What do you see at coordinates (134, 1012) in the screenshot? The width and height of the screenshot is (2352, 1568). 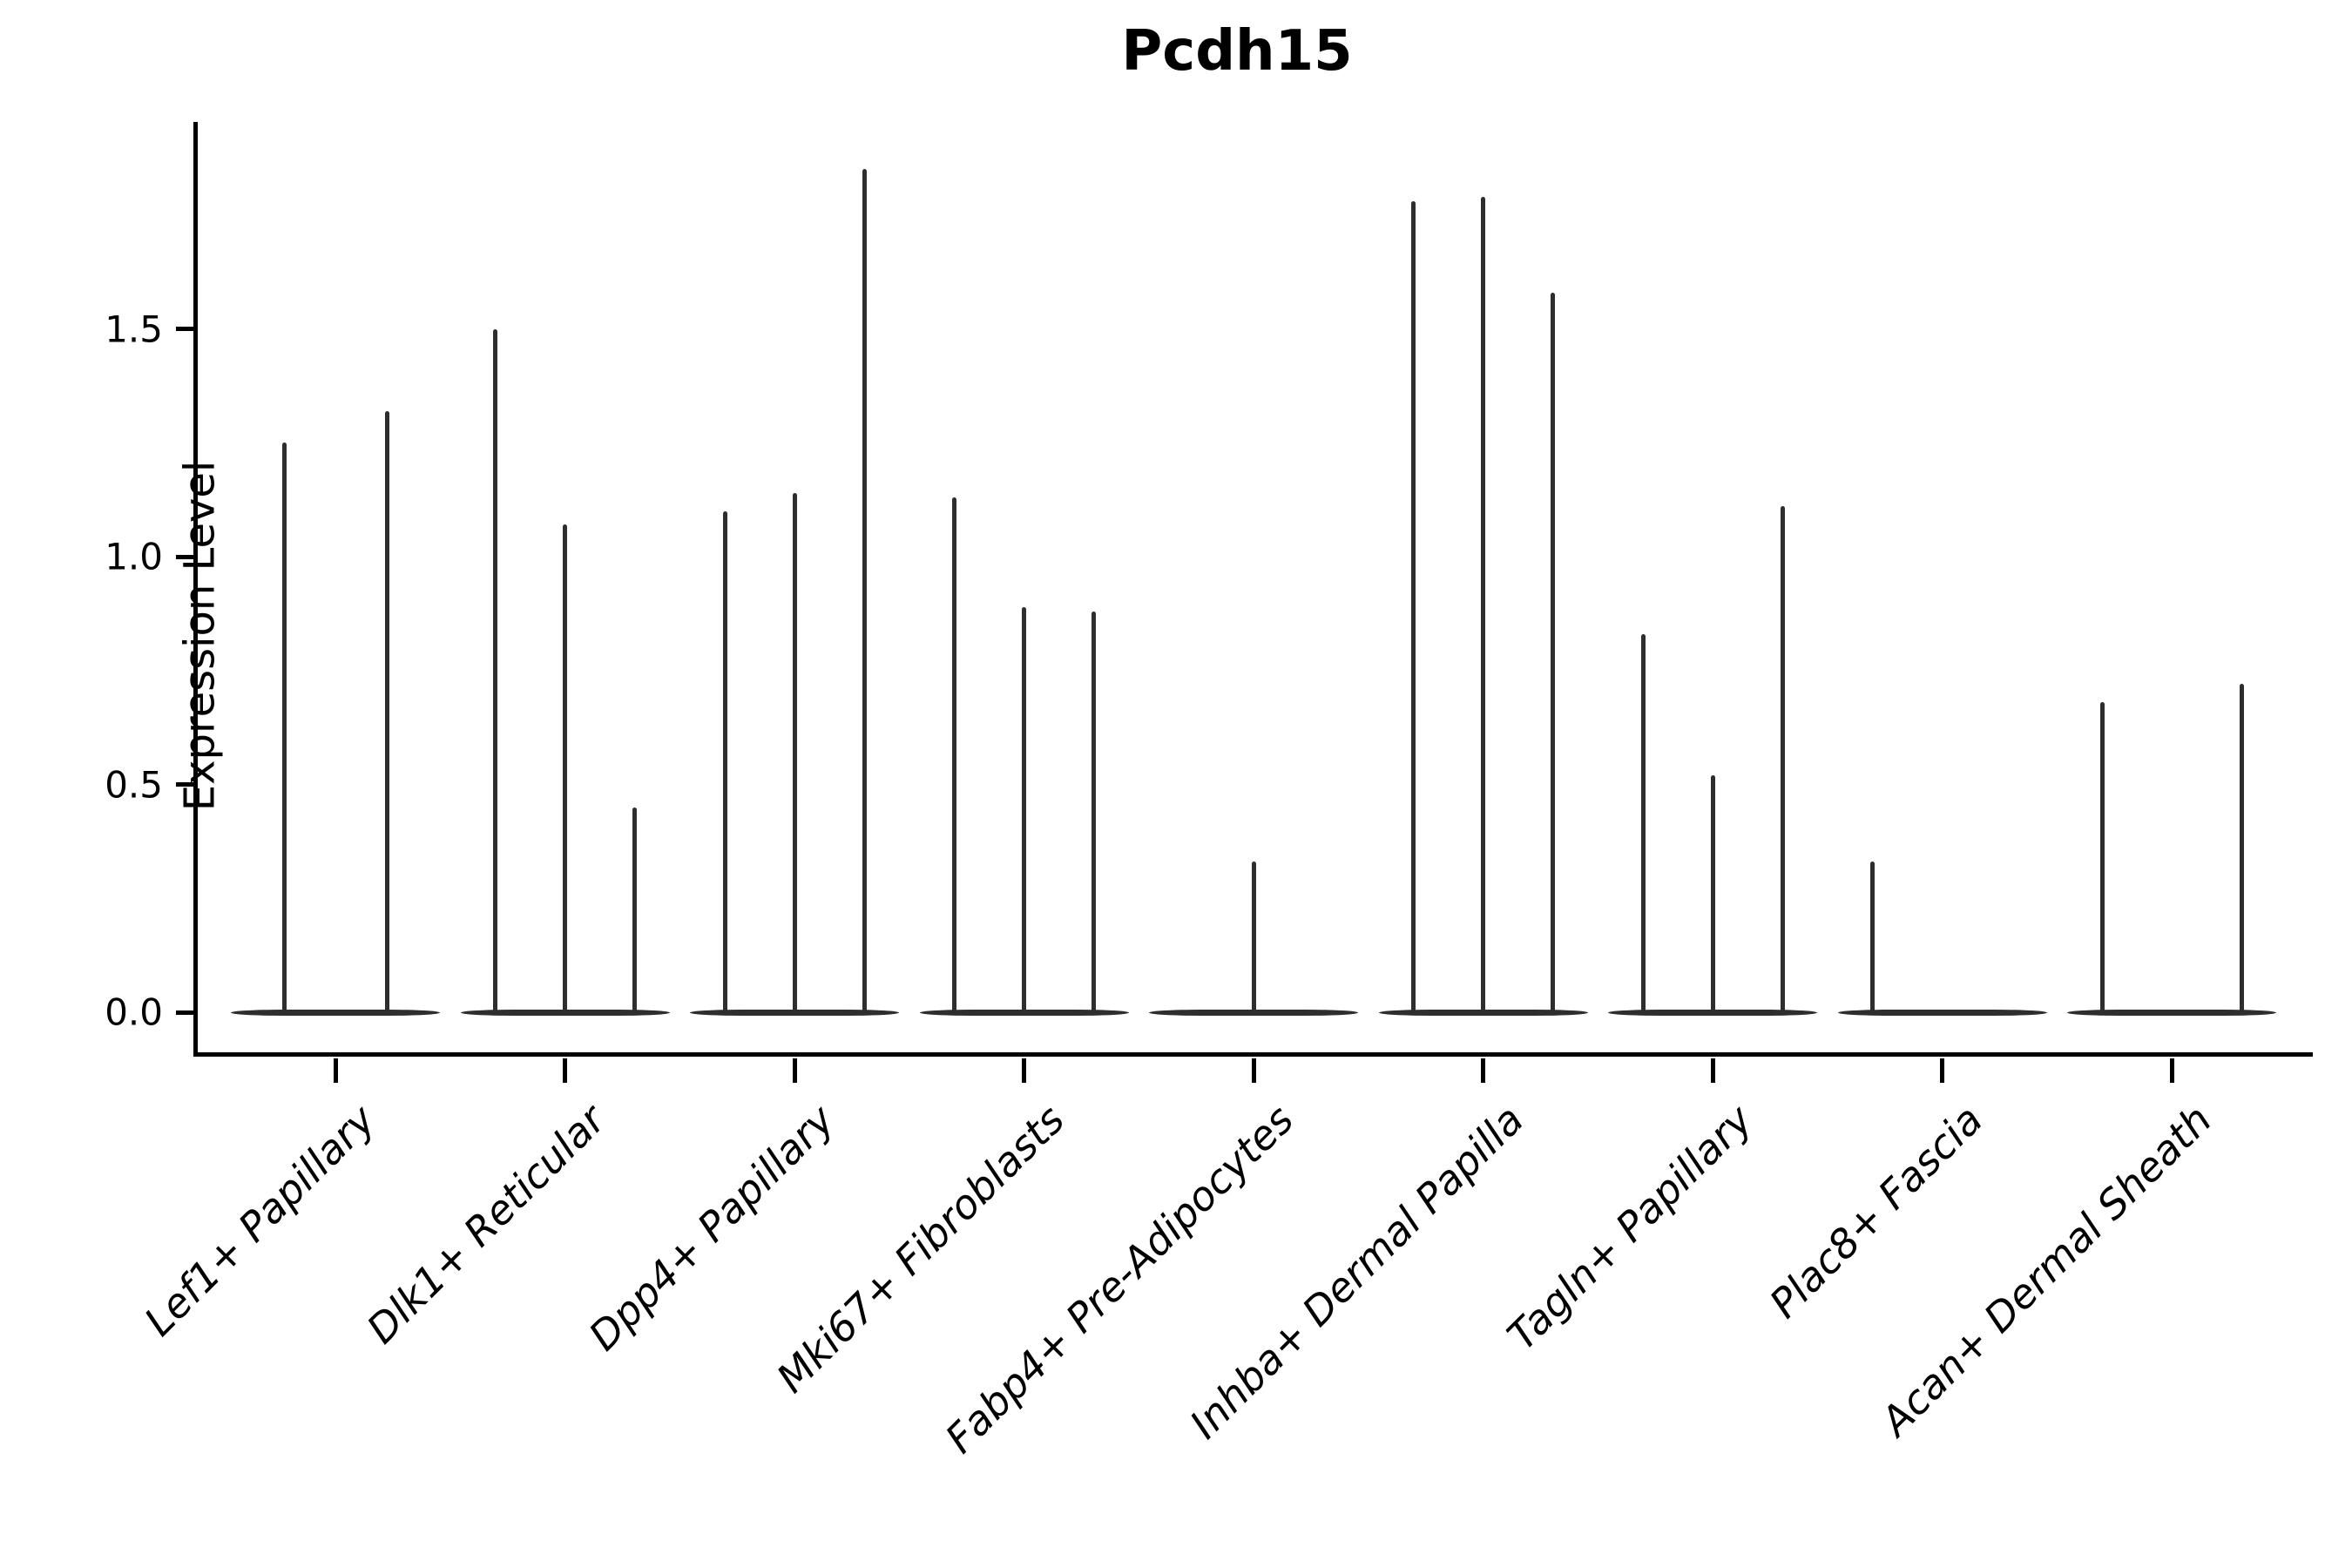 I see `y-tick-label: 0.0` at bounding box center [134, 1012].